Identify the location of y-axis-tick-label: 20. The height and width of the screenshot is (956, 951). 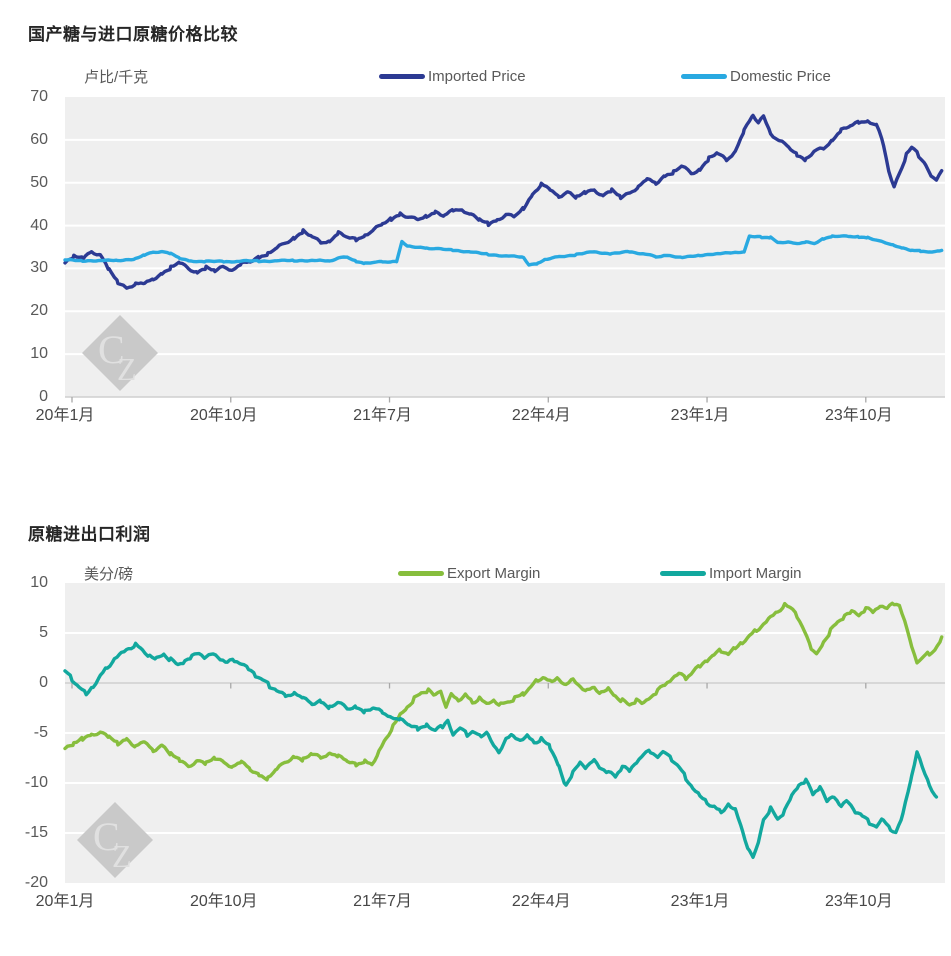
(39, 311).